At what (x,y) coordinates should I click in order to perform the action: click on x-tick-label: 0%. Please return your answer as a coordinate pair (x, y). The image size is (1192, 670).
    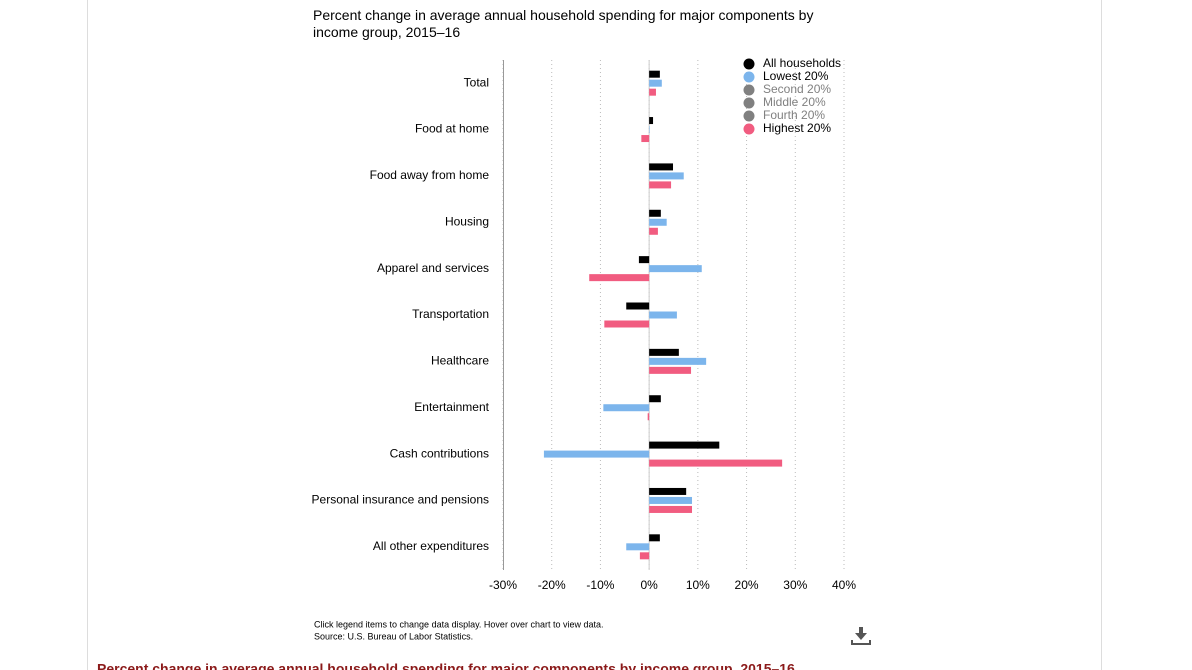
    Looking at the image, I should click on (649, 585).